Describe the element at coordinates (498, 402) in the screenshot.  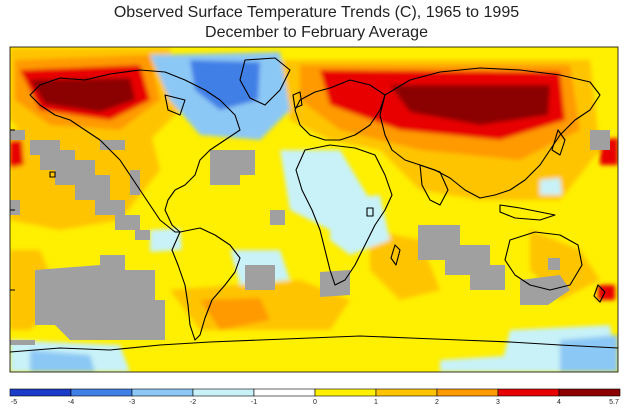
I see `color-scale-tick-label: 3` at that location.